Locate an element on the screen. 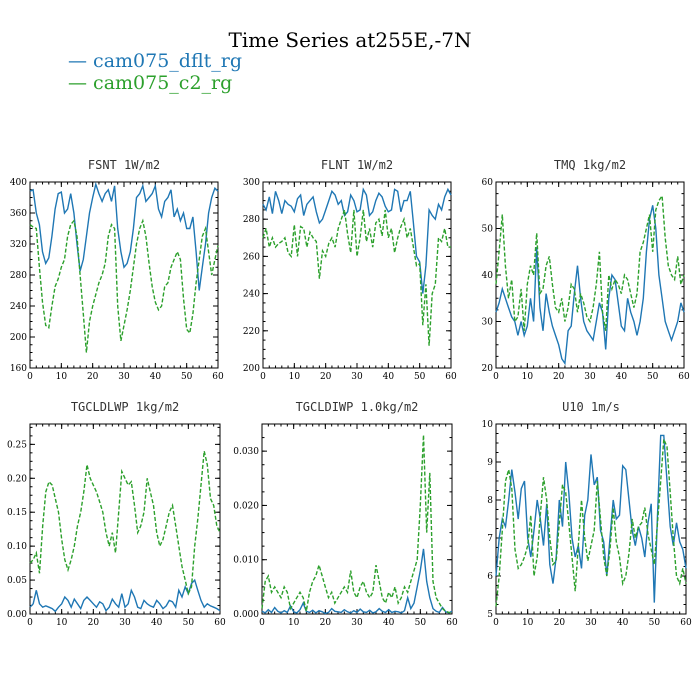  panel-title: TGCLDIWP 1.0kg/m2 is located at coordinates (357, 407).